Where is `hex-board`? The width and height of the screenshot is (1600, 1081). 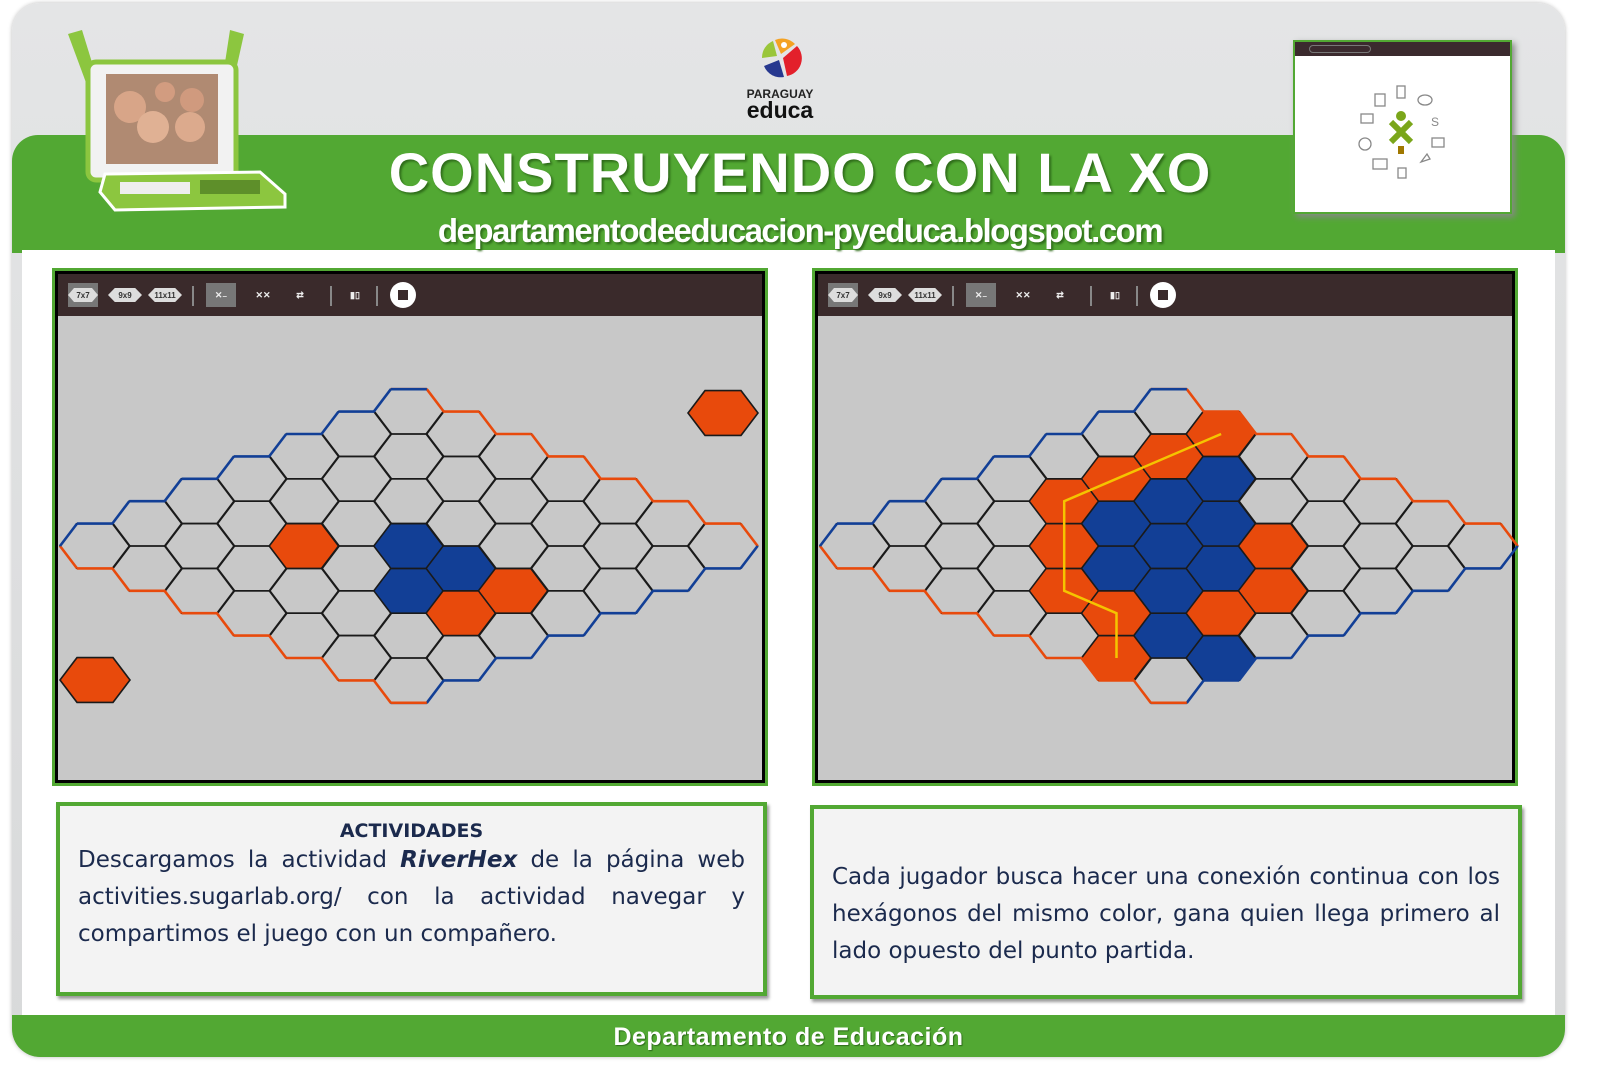
hex-board is located at coordinates (409, 546).